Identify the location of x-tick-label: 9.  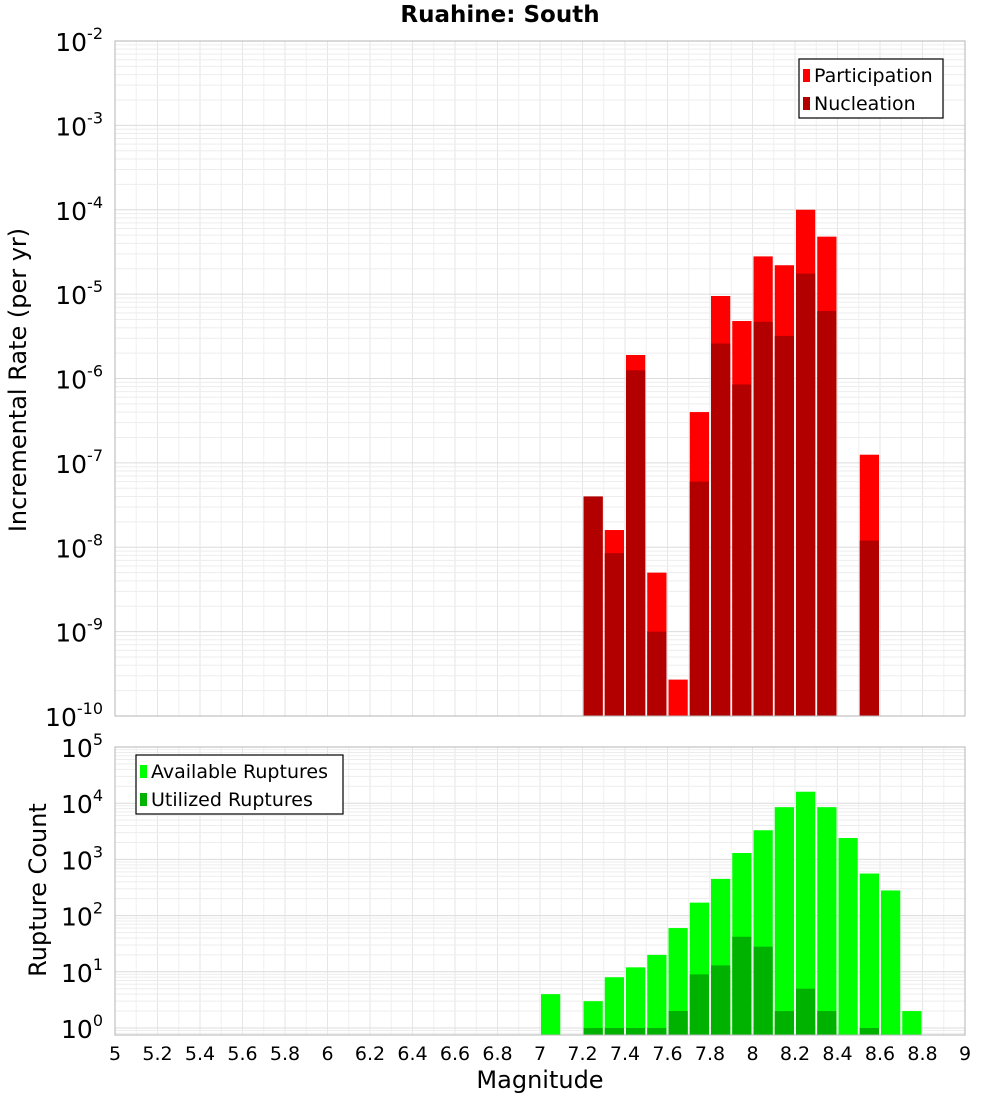
(965, 1054).